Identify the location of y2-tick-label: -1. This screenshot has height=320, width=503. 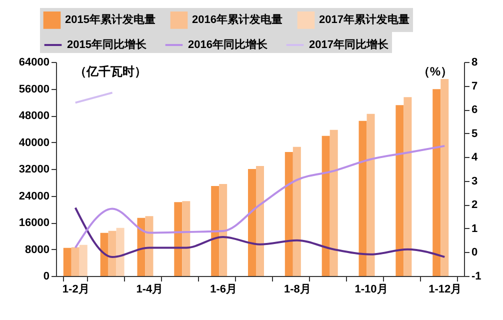
(477, 276).